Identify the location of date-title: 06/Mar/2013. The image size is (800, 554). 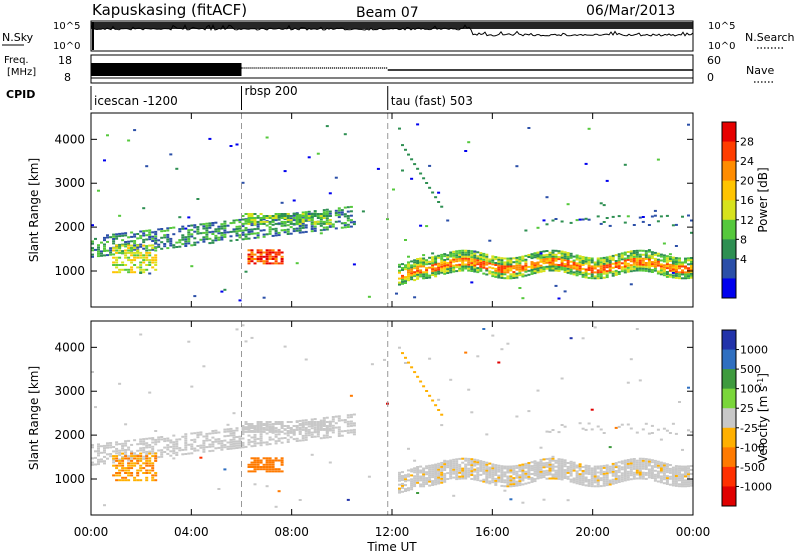
(630, 11).